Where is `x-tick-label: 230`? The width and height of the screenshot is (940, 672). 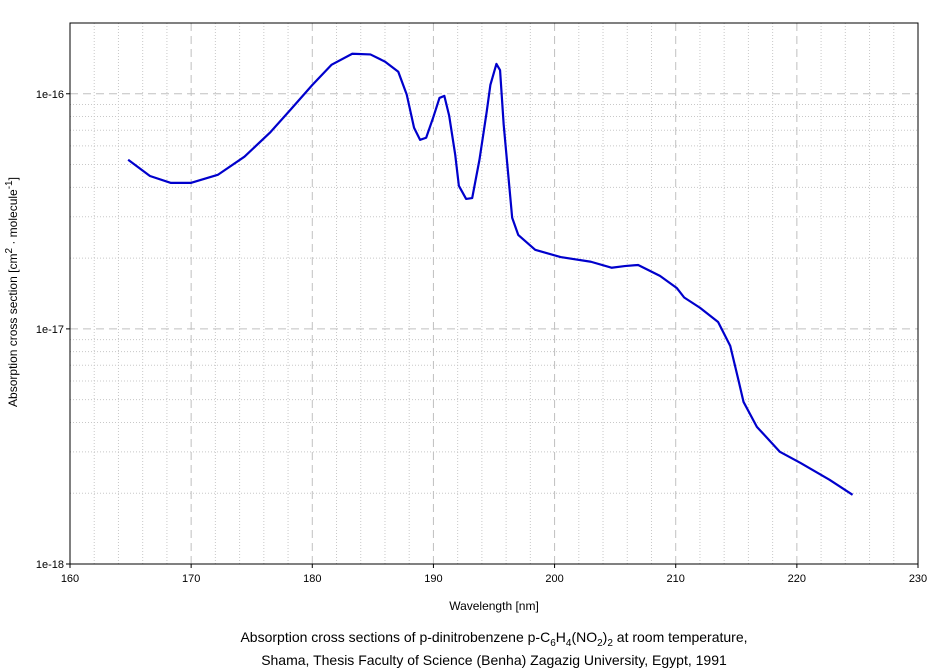 x-tick-label: 230 is located at coordinates (918, 579).